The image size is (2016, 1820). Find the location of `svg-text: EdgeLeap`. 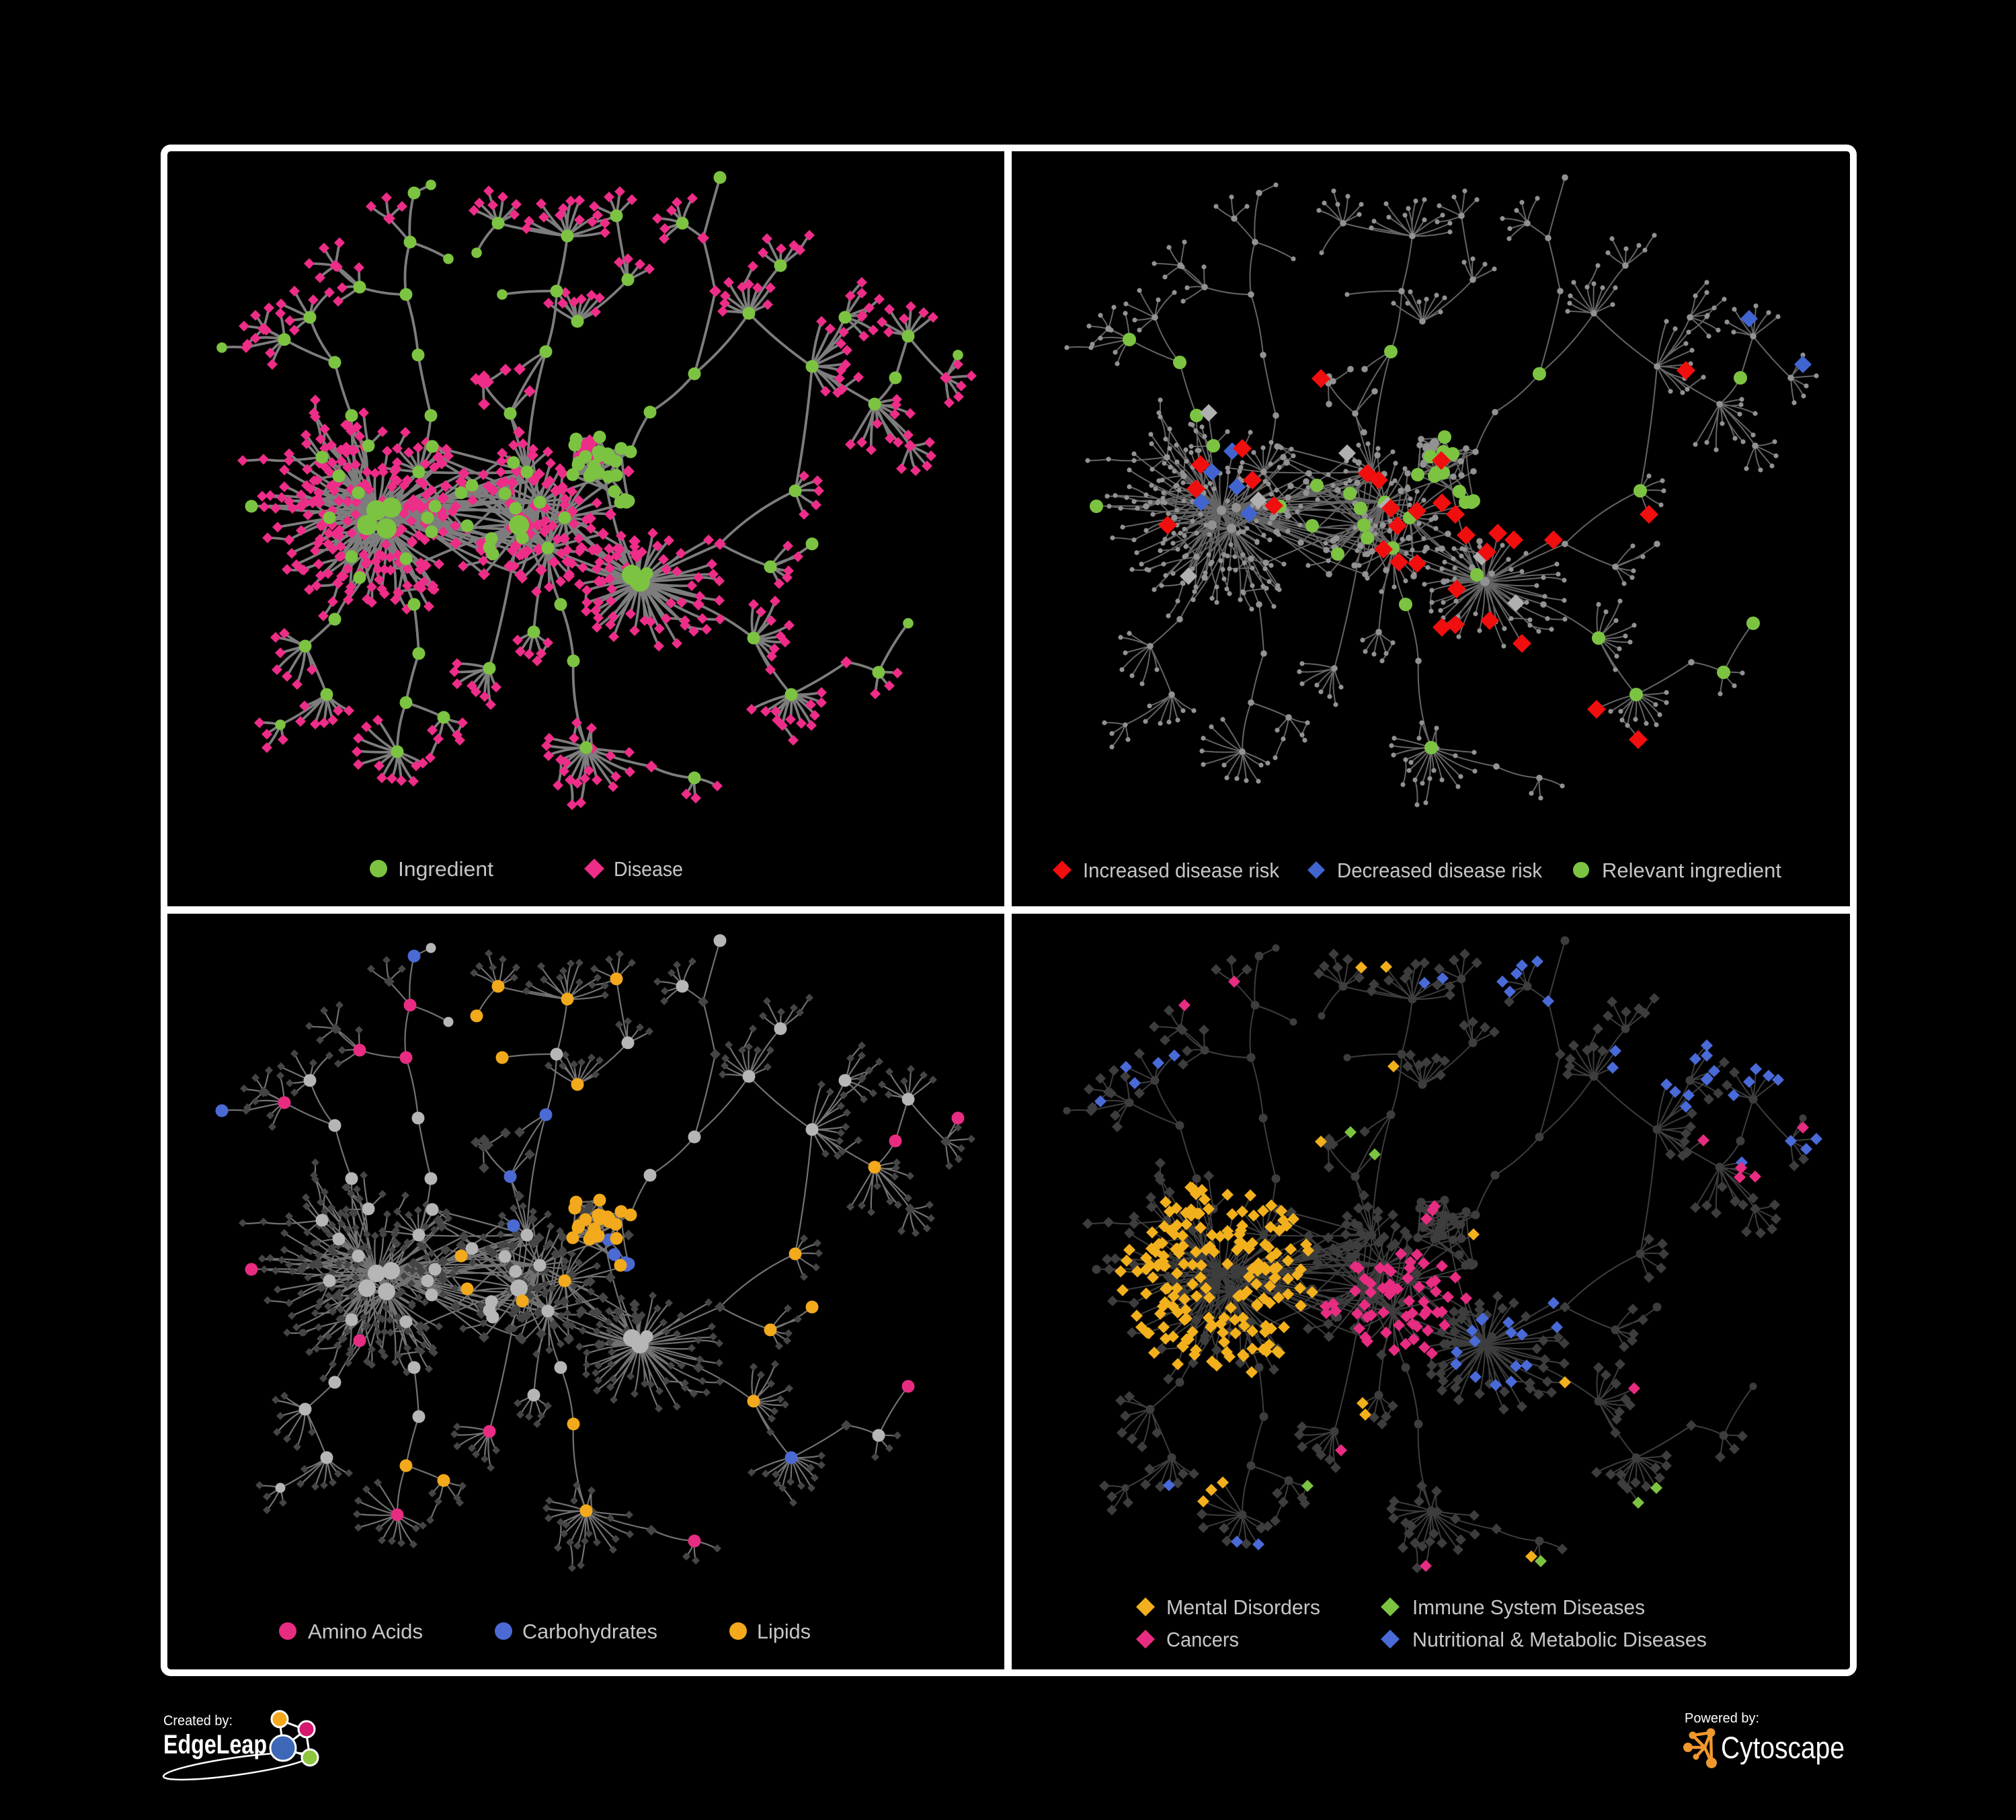

svg-text: EdgeLeap is located at coordinates (215, 1744).